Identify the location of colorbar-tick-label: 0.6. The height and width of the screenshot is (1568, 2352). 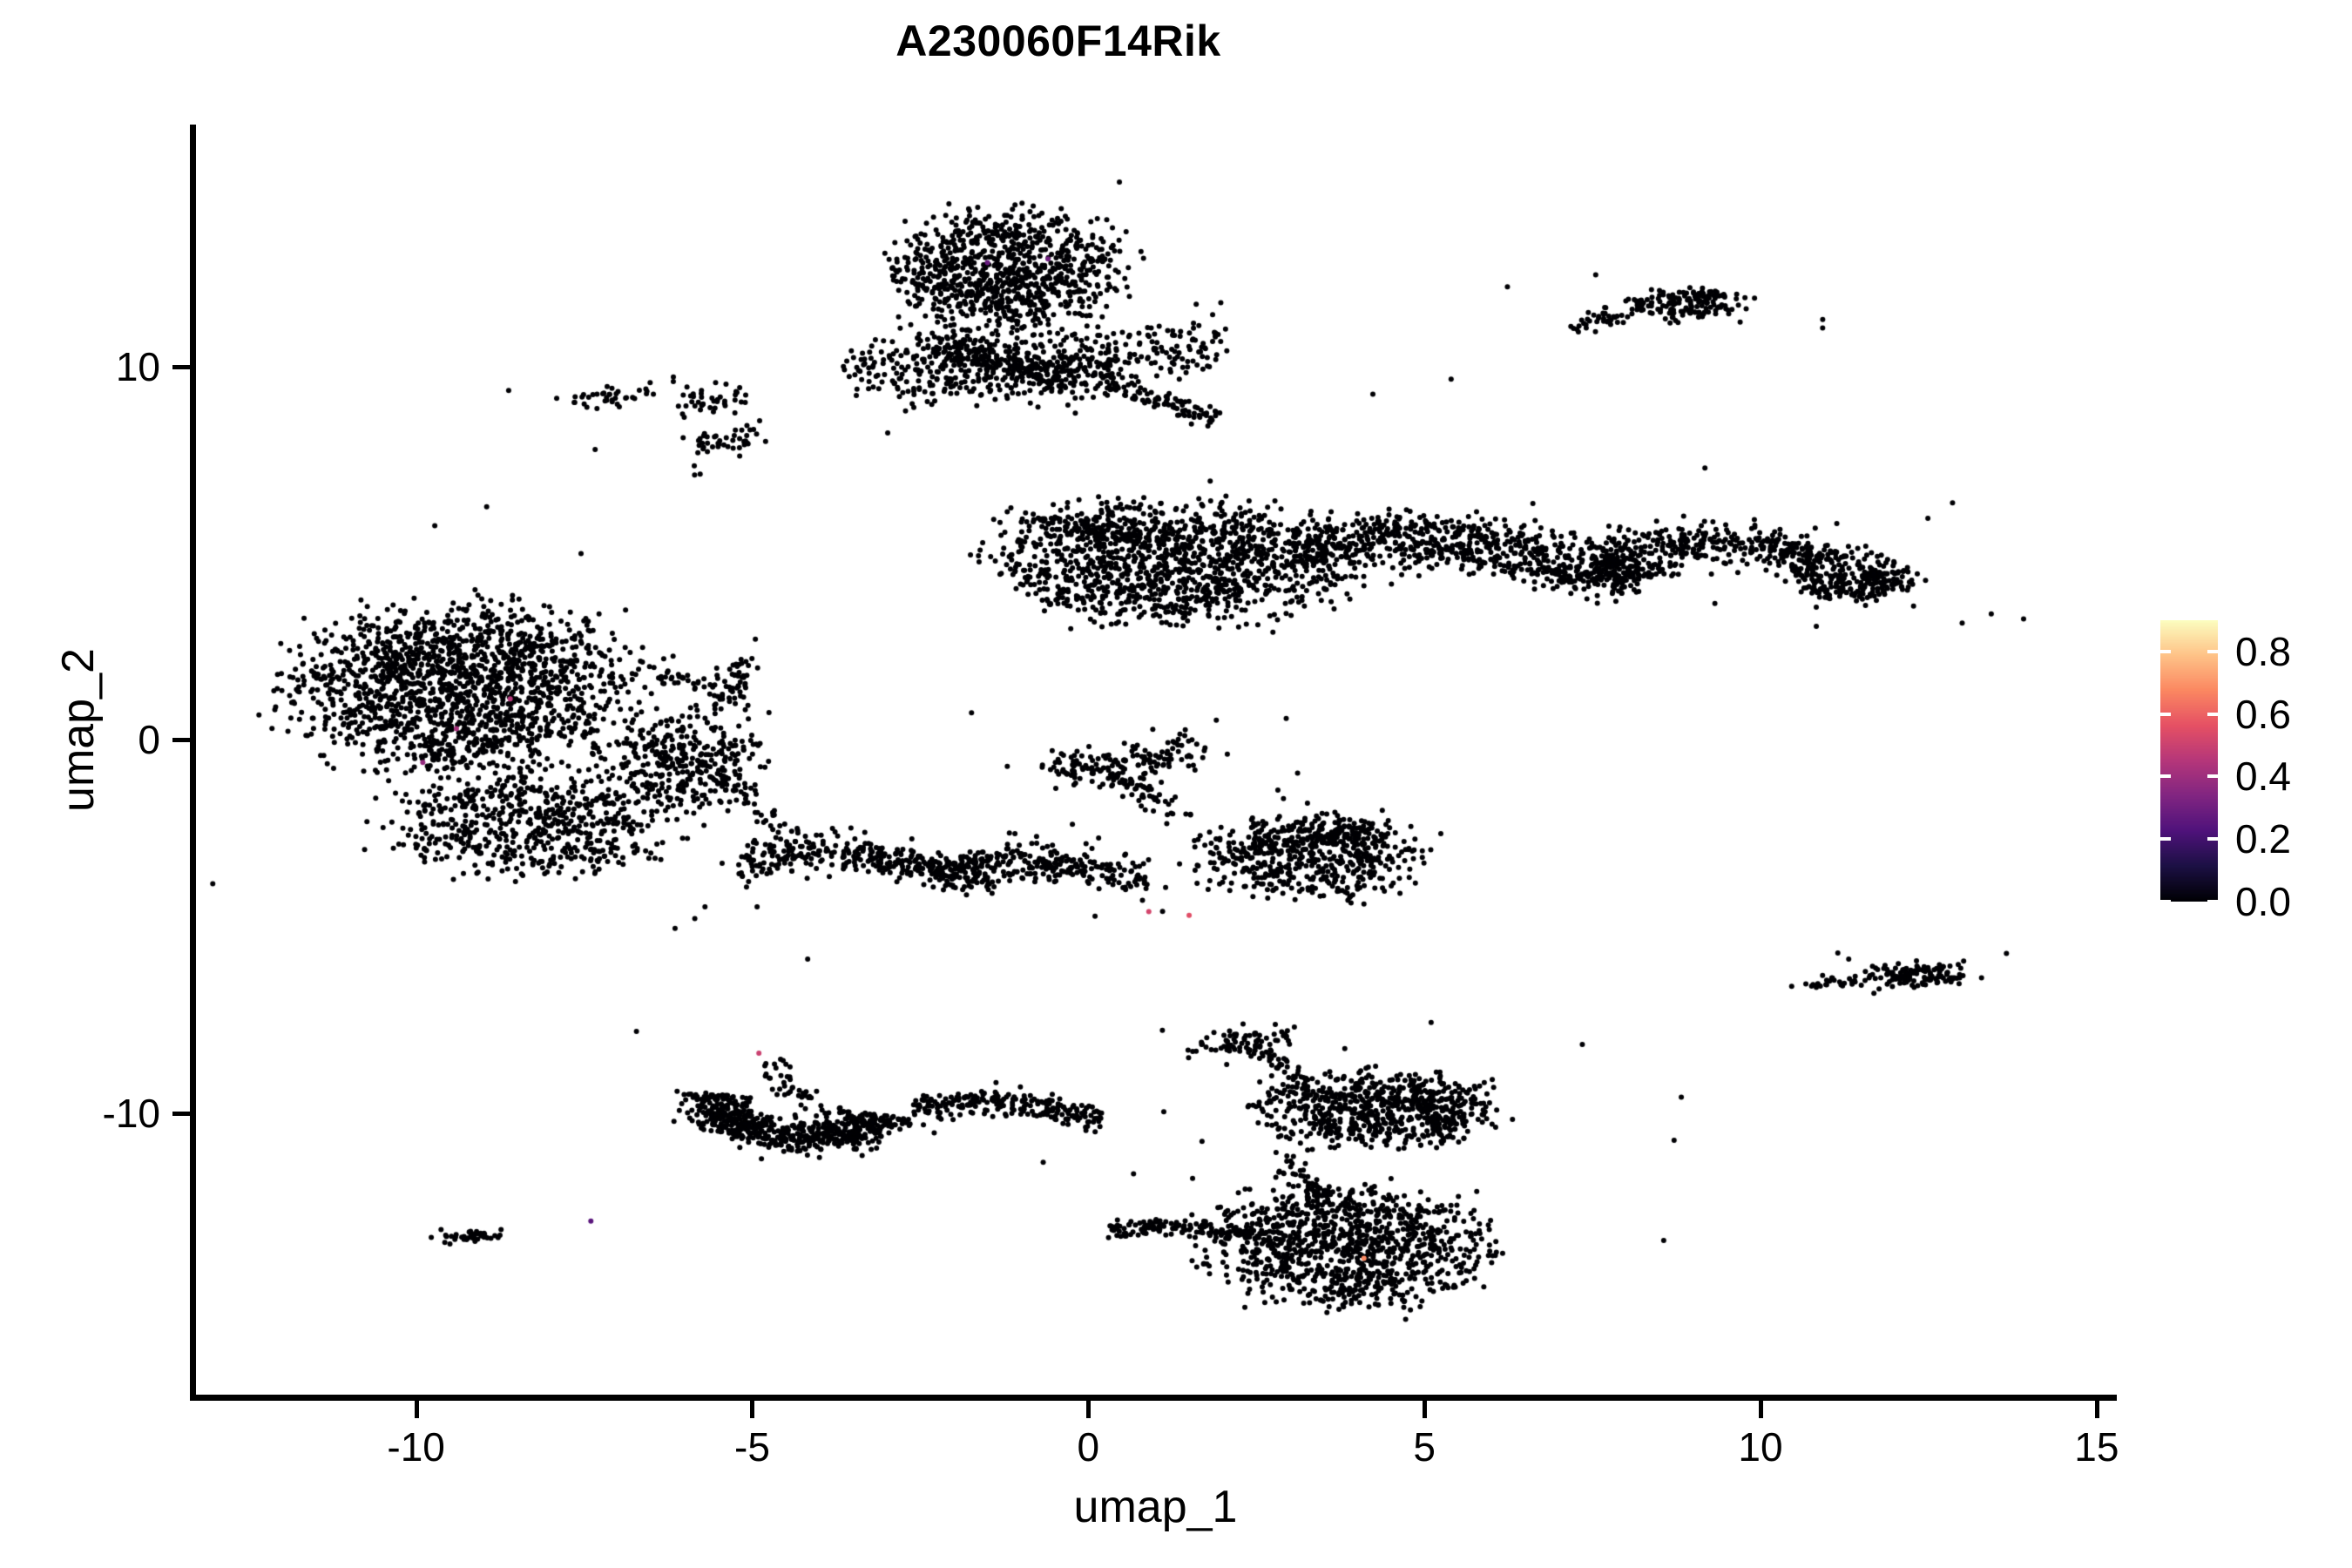
(2263, 714).